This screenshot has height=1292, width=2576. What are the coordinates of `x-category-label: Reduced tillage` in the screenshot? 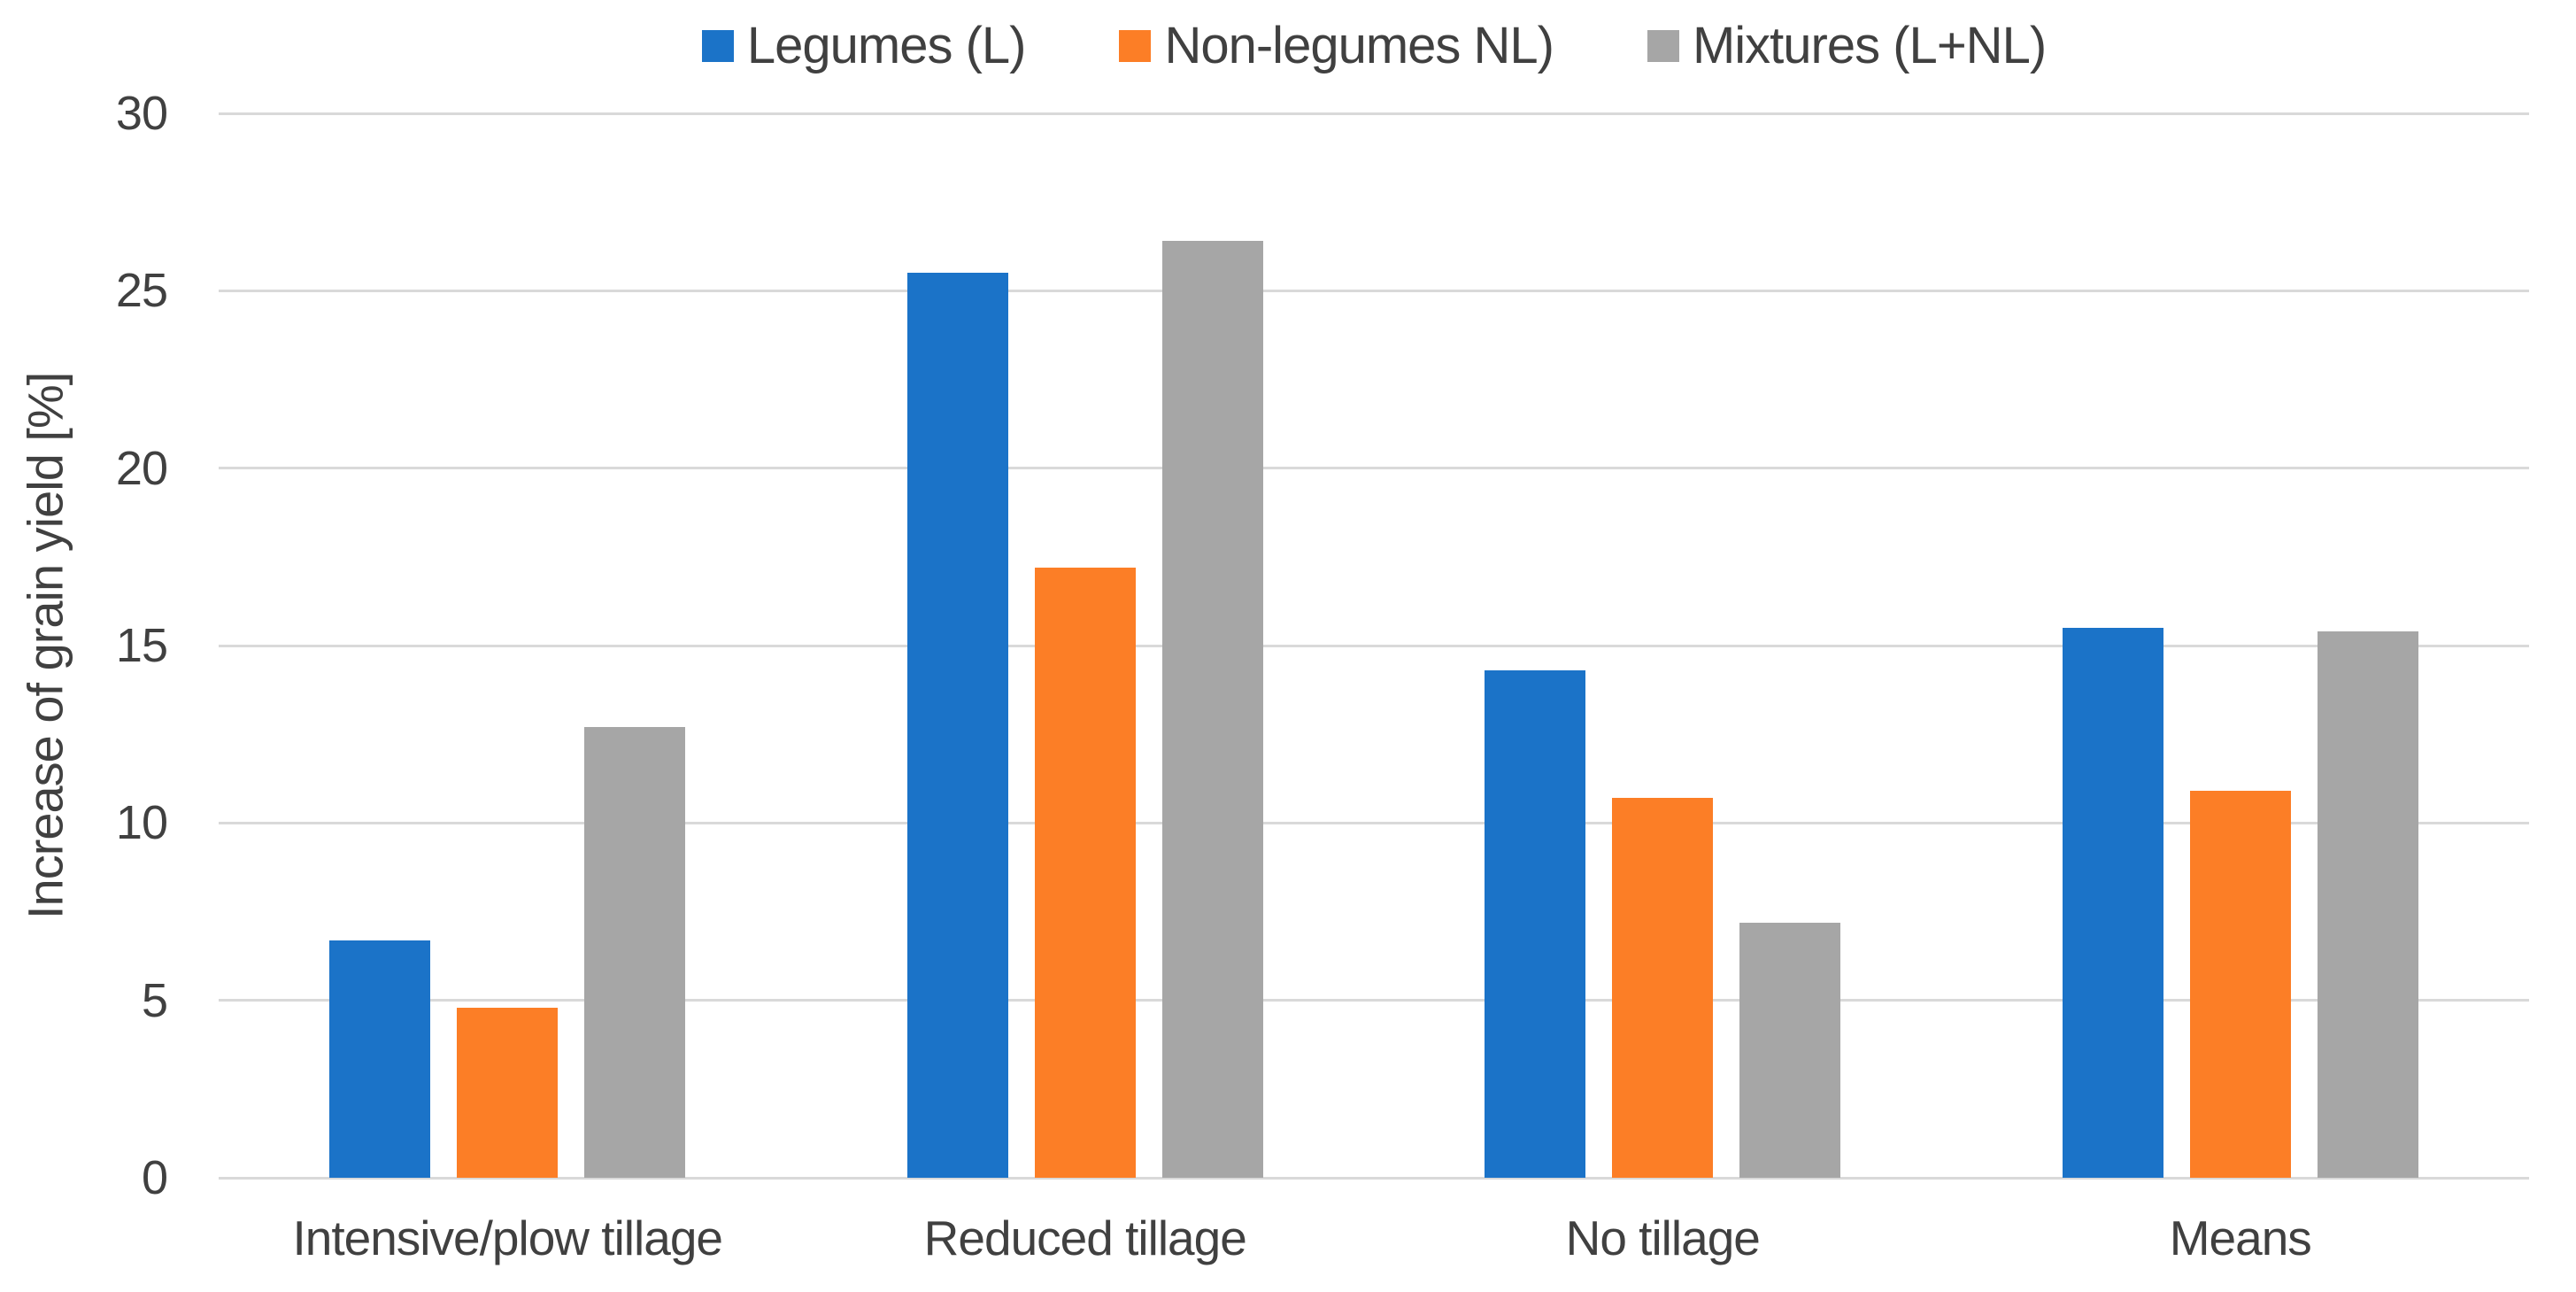 It's located at (1085, 1238).